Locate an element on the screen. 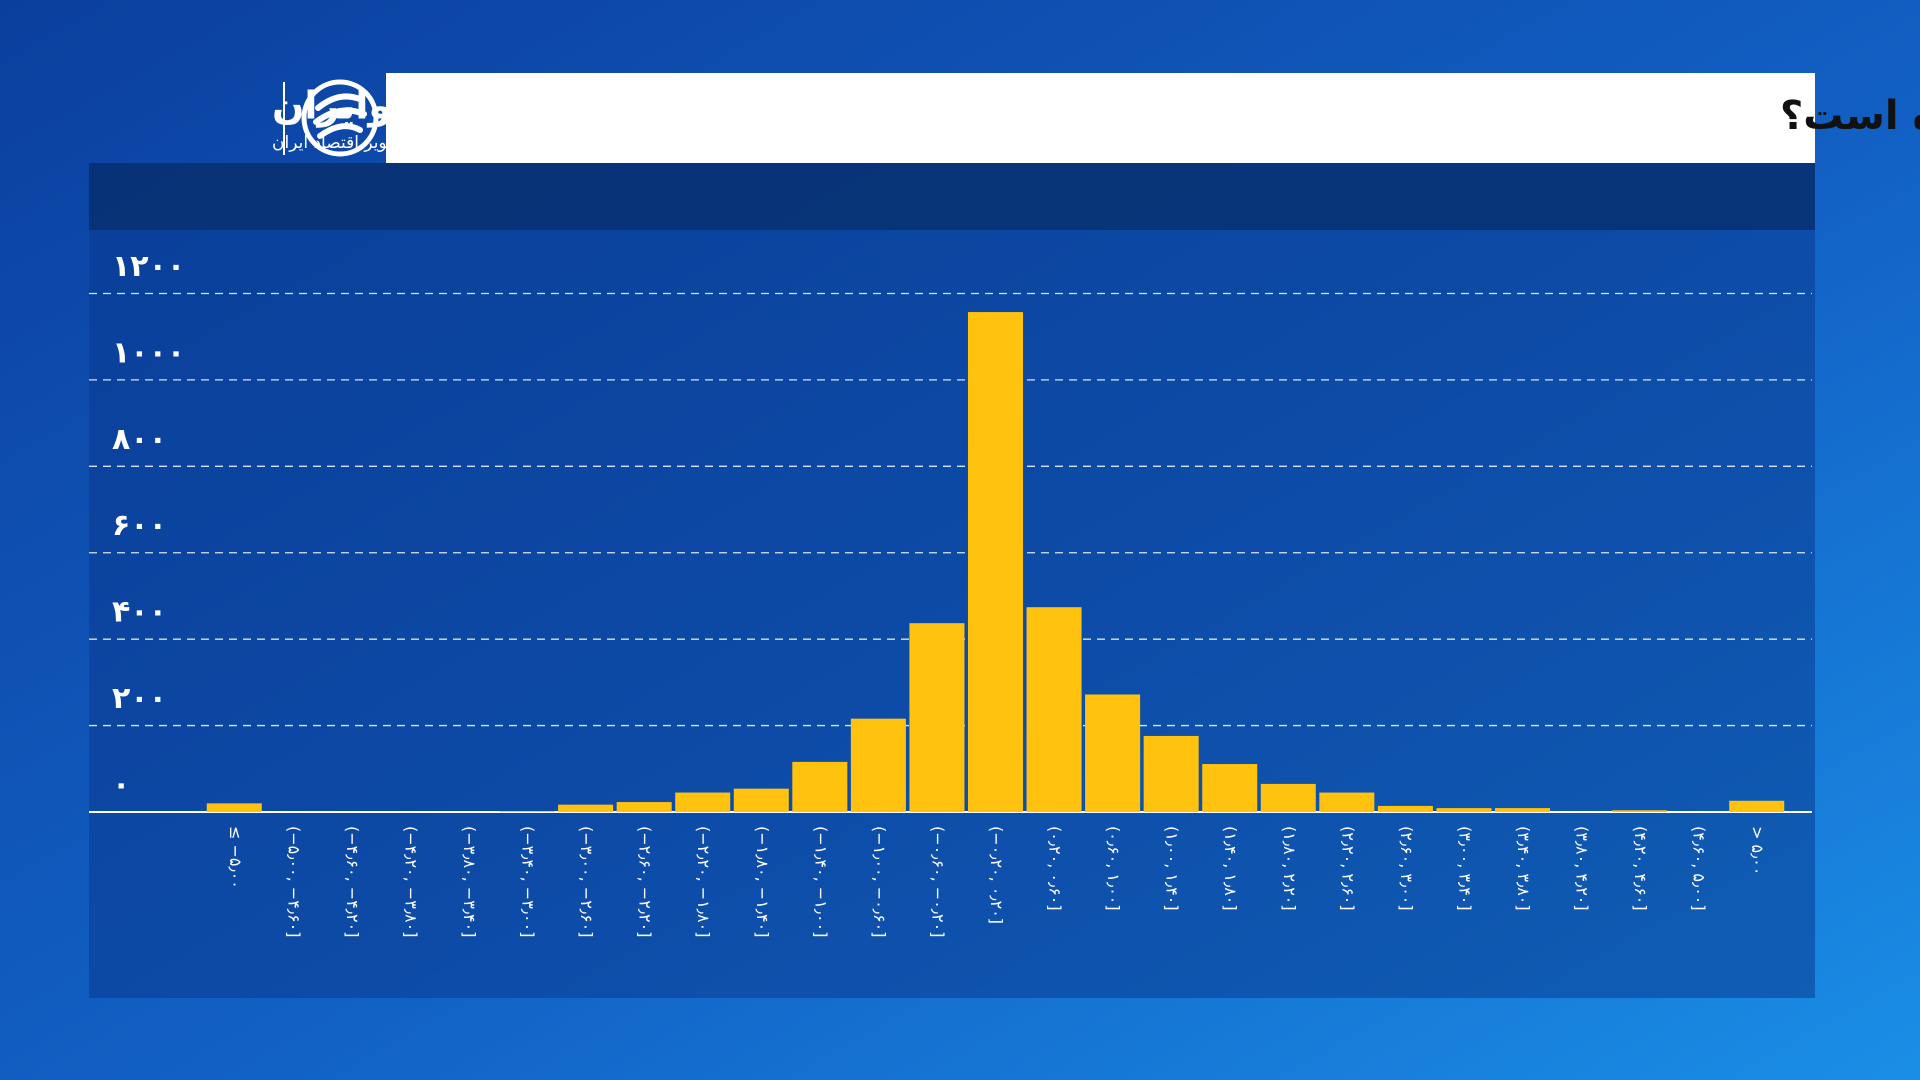  x-tick-label: (−۱٫۰۰, −۰٫۶۰] is located at coordinates (879, 881).